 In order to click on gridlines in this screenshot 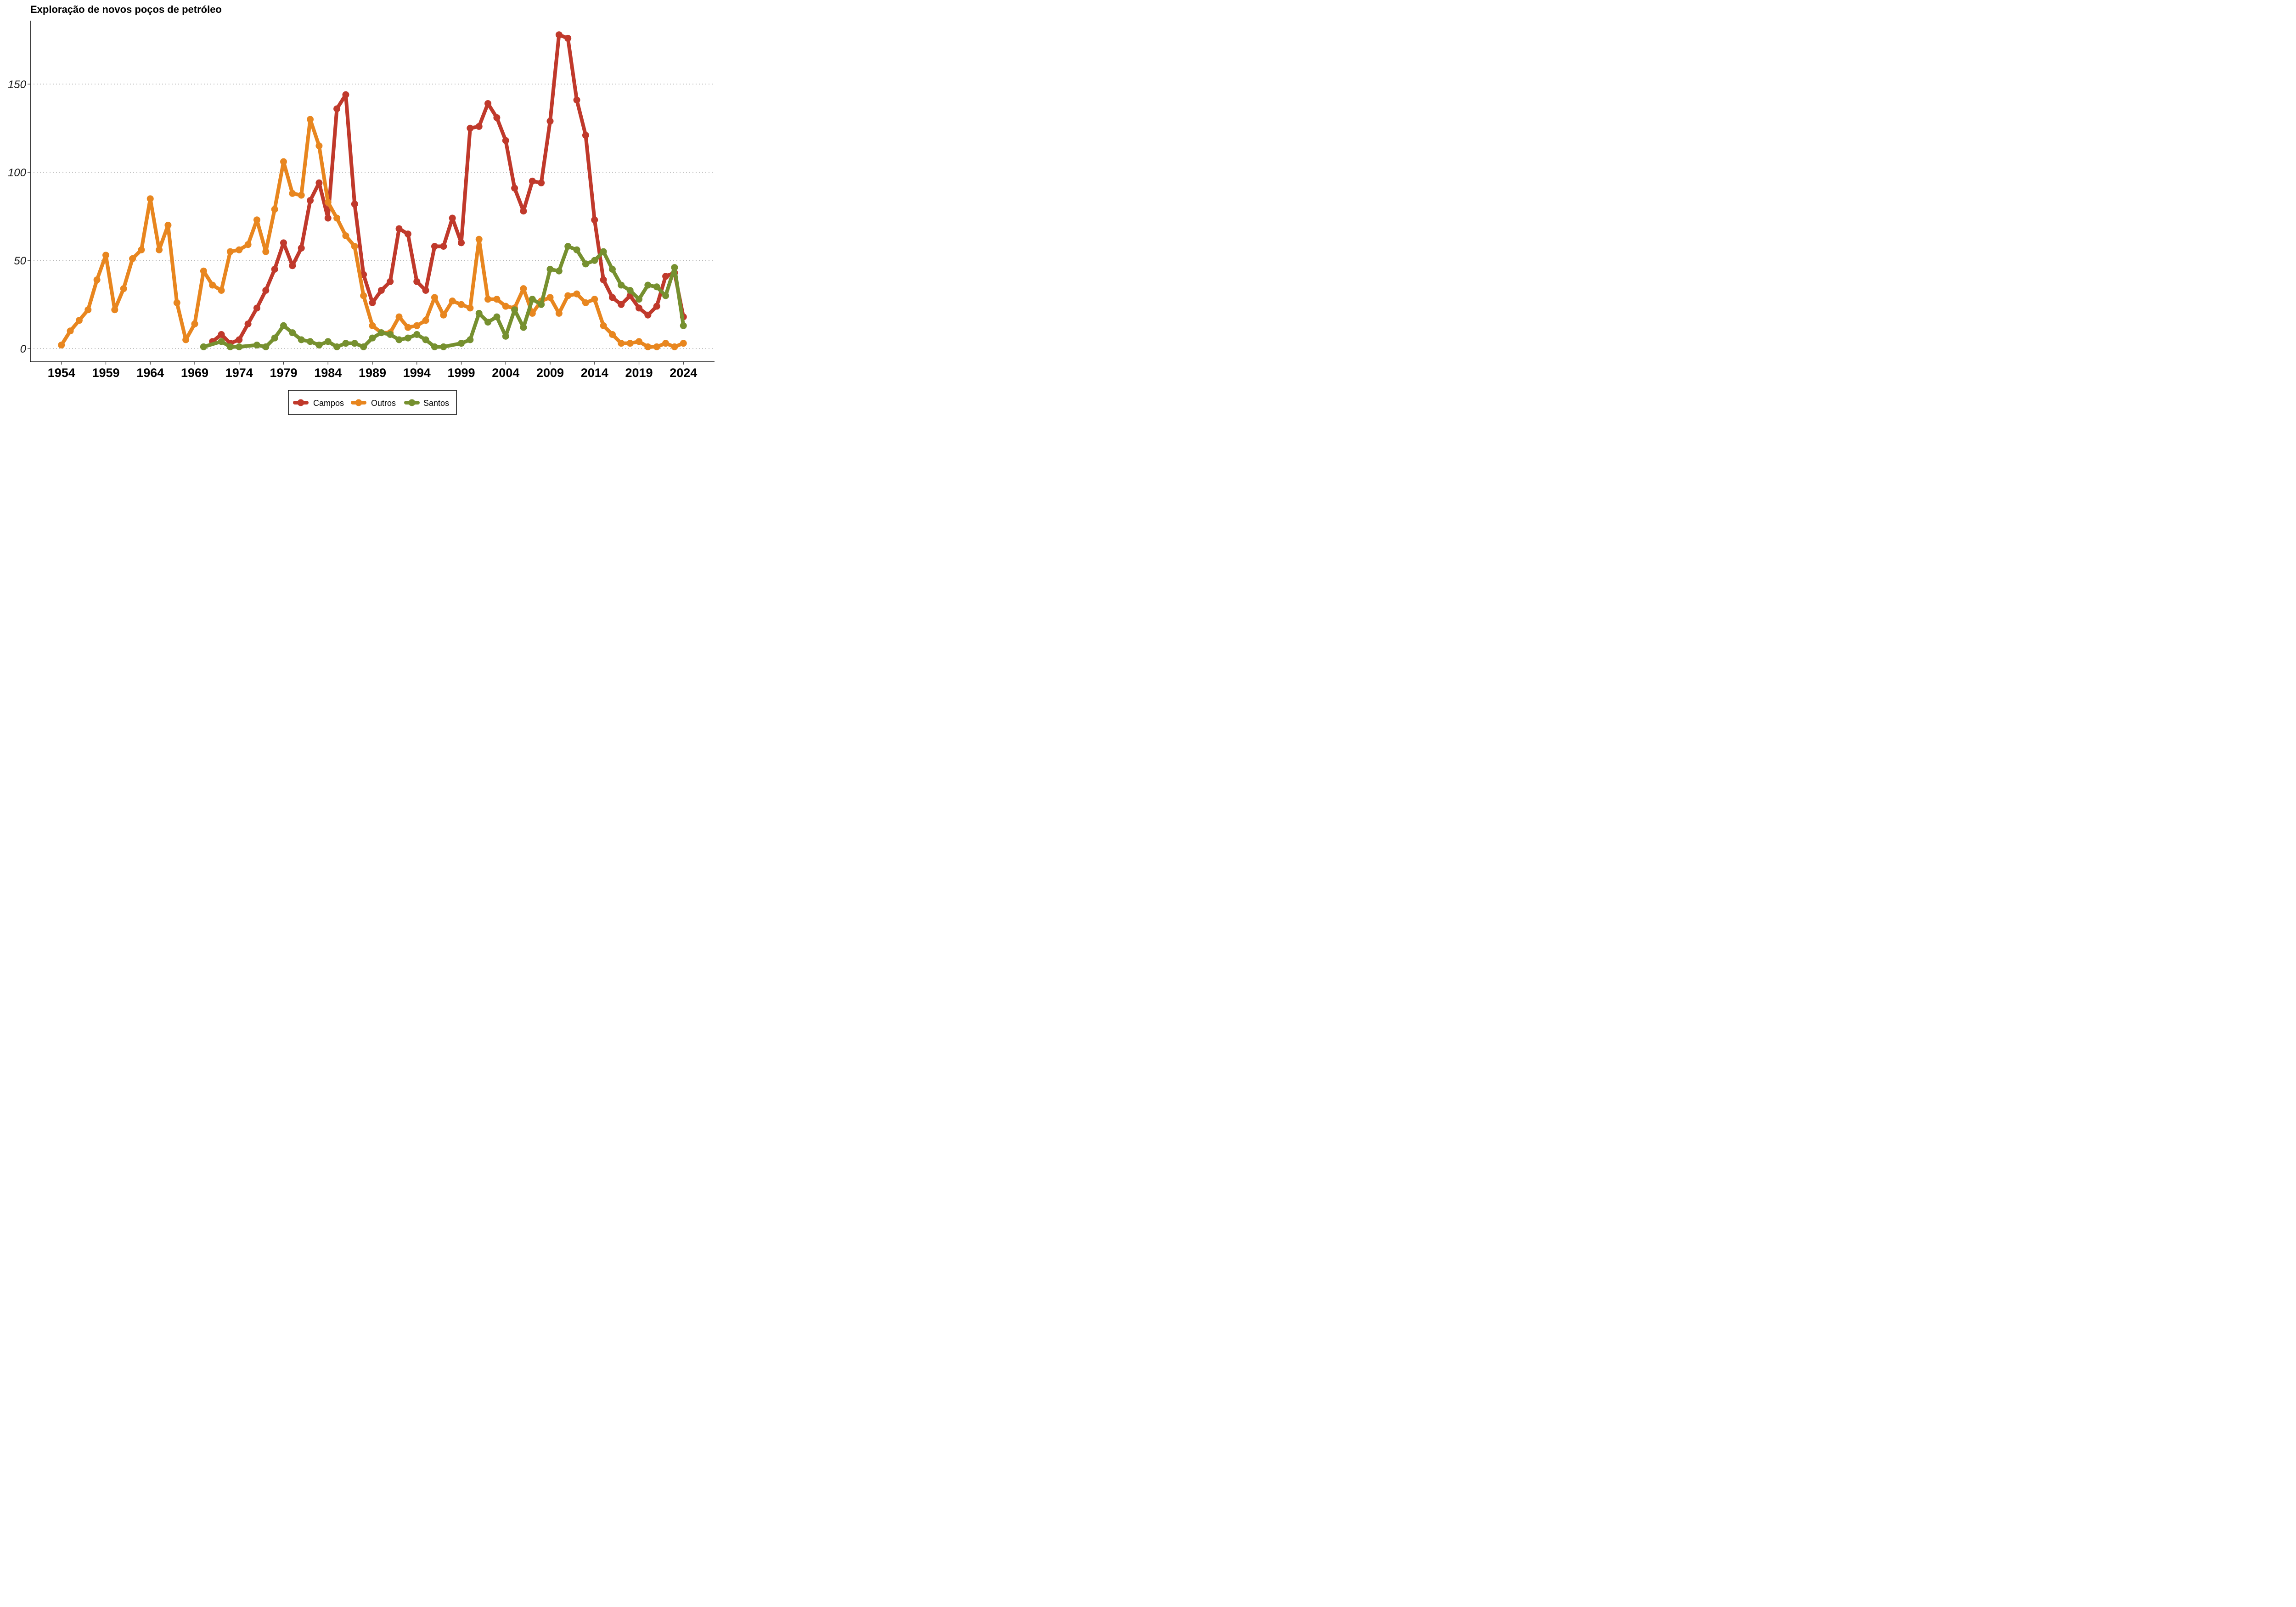, I will do `click(372, 216)`.